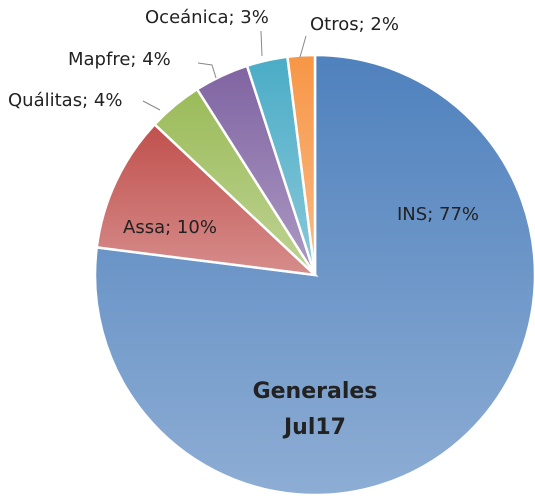 The image size is (535, 496). Describe the element at coordinates (315, 391) in the screenshot. I see `chart-title: Generales` at that location.